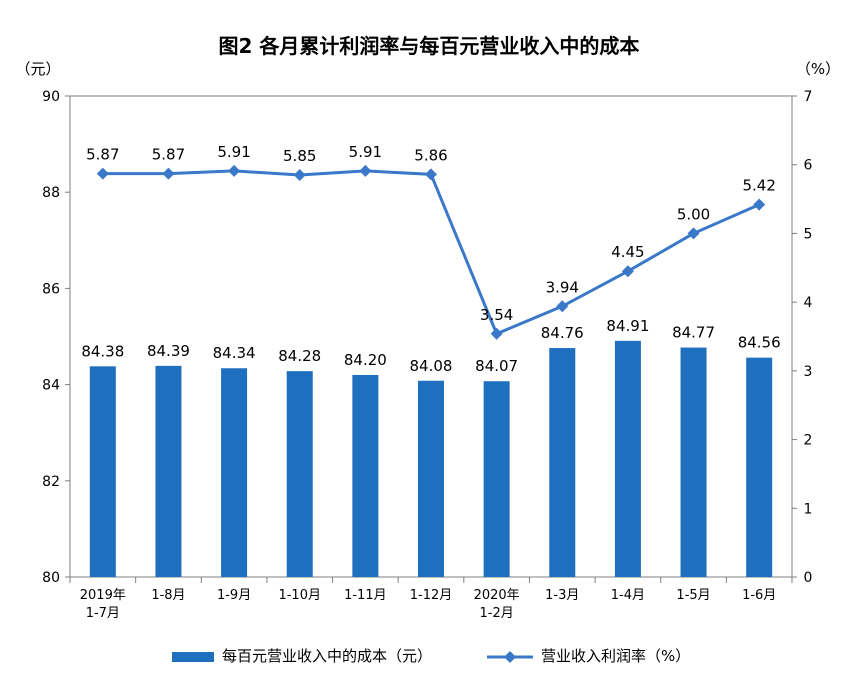  What do you see at coordinates (234, 595) in the screenshot?
I see `x-axis-tick-label: 1-9月` at bounding box center [234, 595].